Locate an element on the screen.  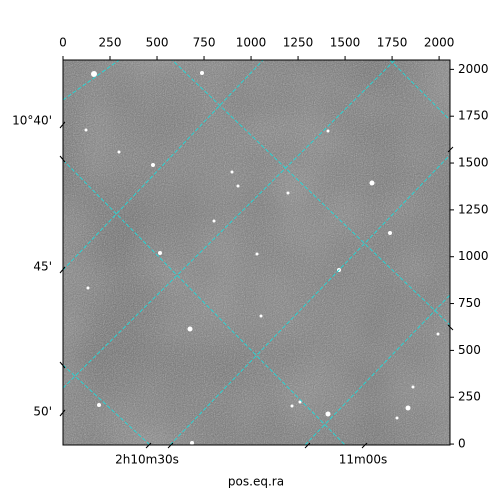
x-tick-label: 250 is located at coordinates (110, 43).